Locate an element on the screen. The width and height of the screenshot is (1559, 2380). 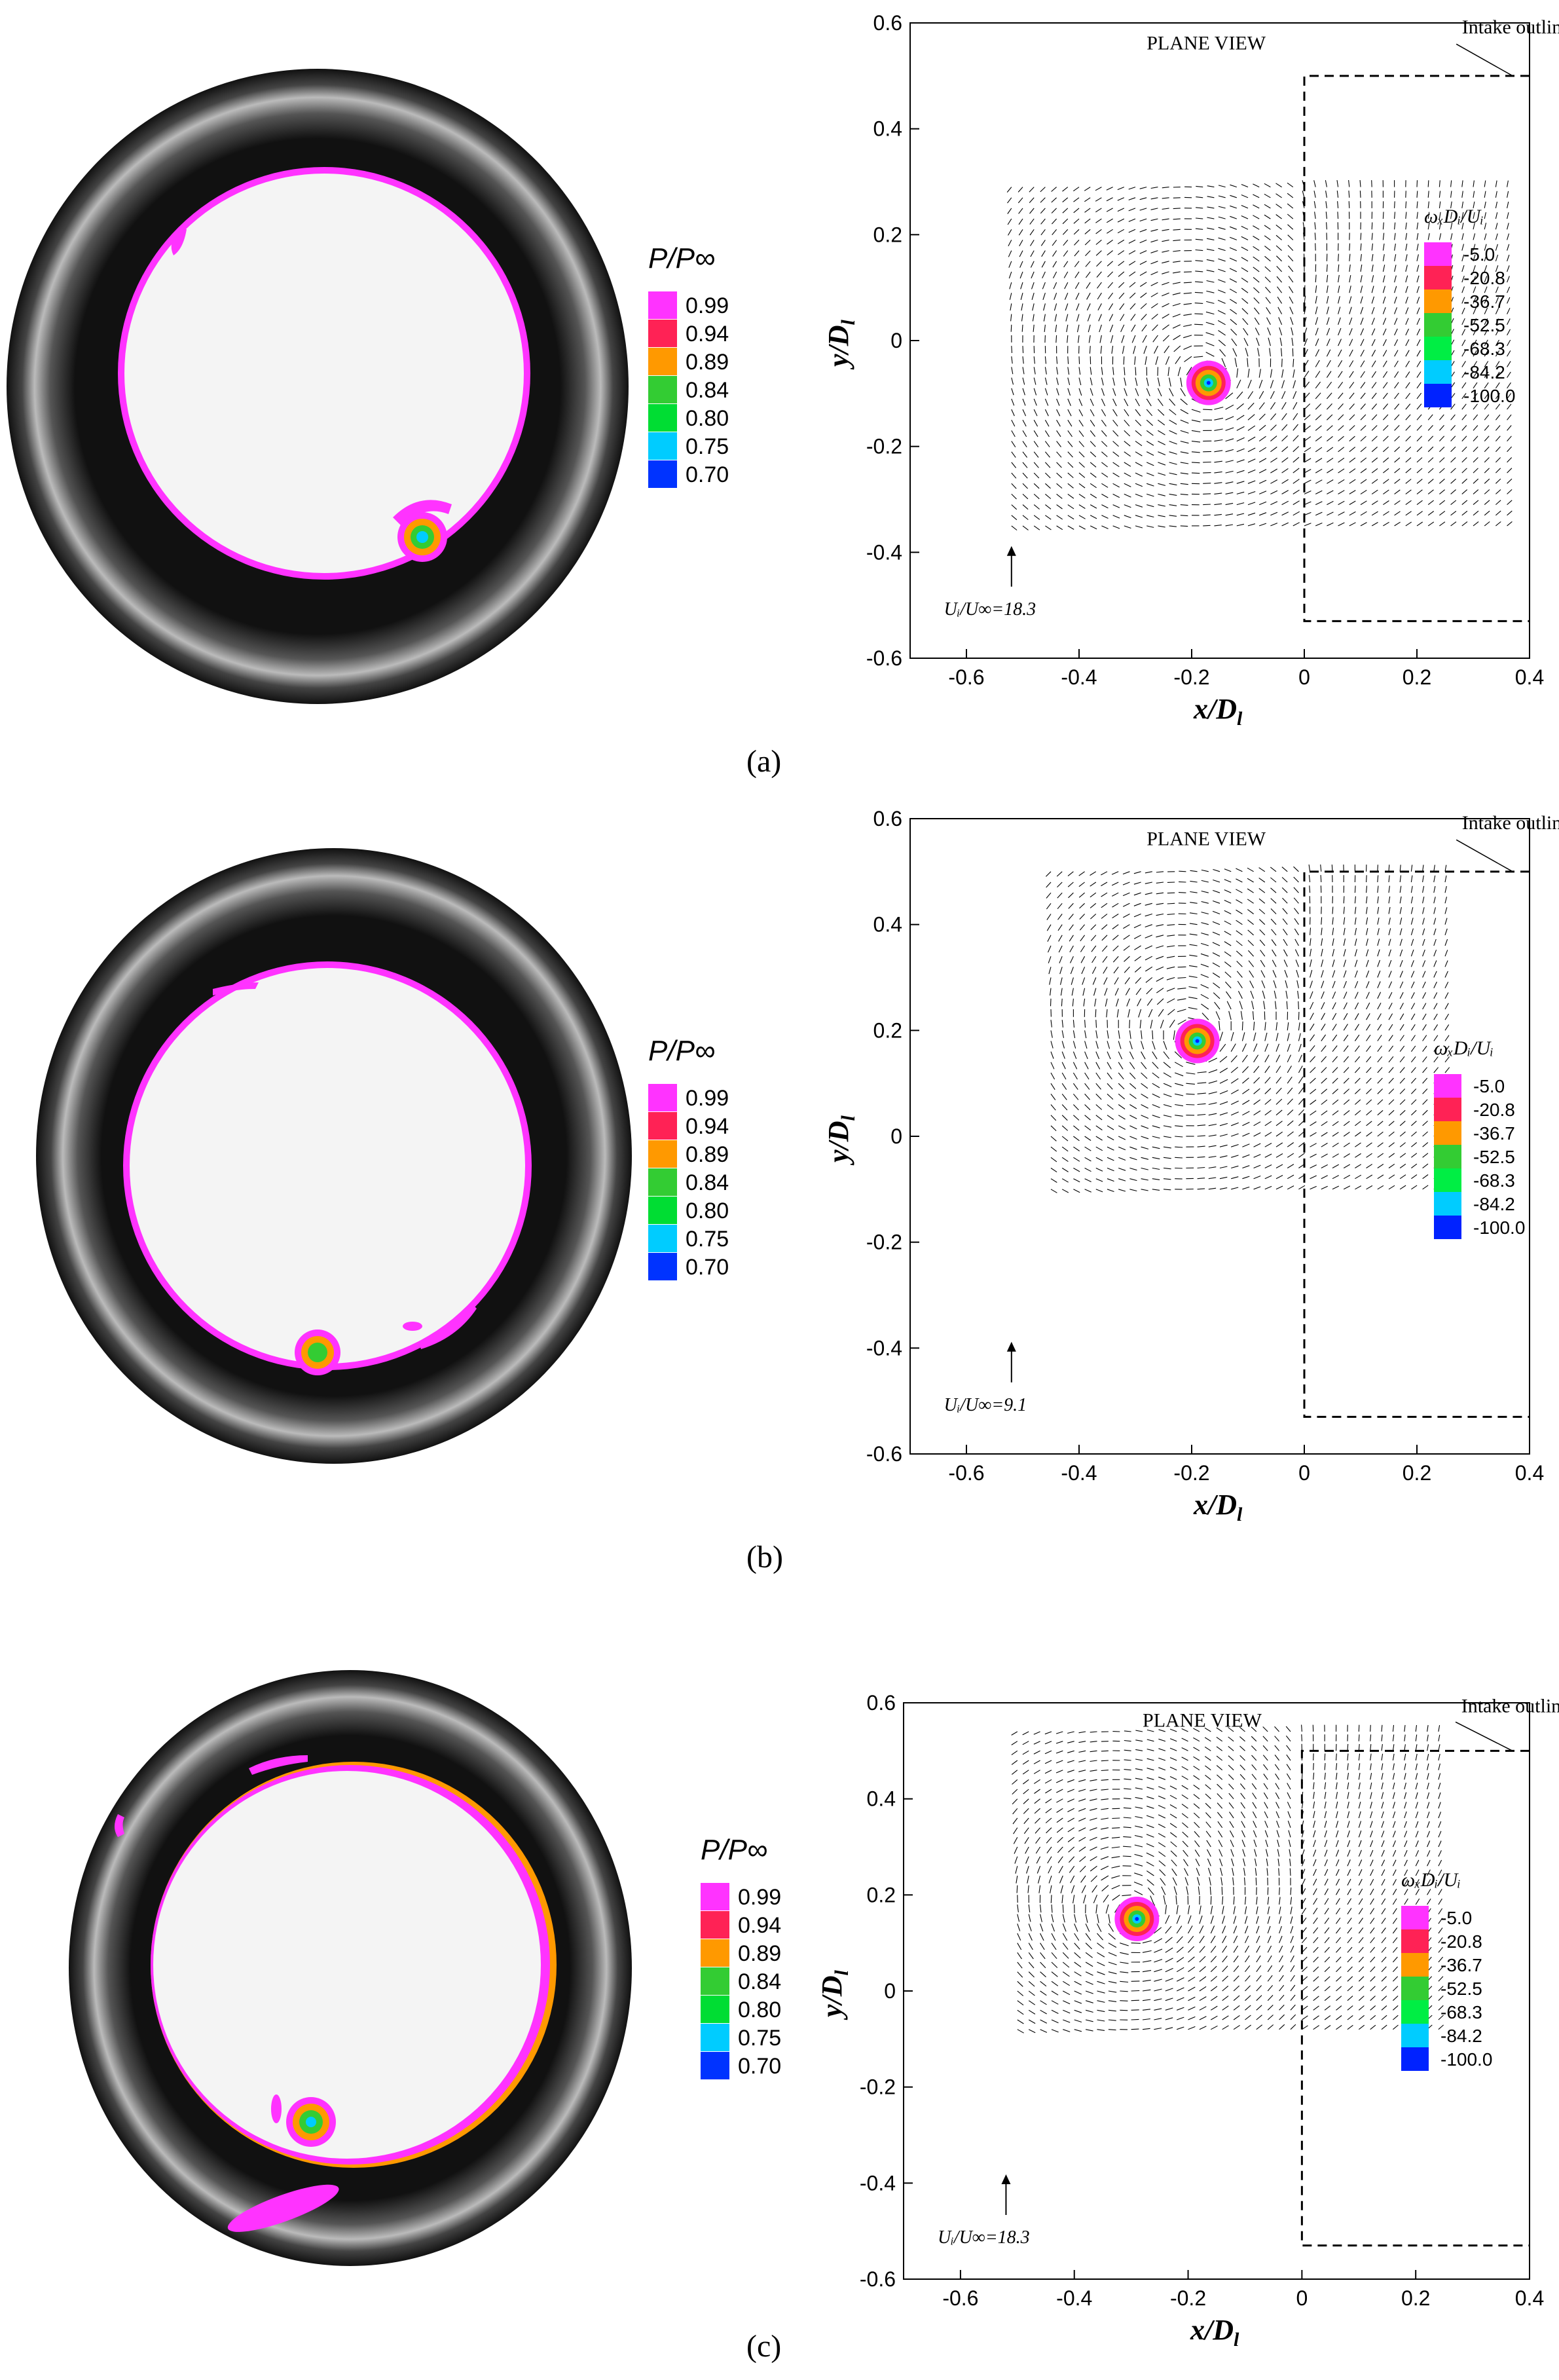
intake-face is located at coordinates (324, 373).